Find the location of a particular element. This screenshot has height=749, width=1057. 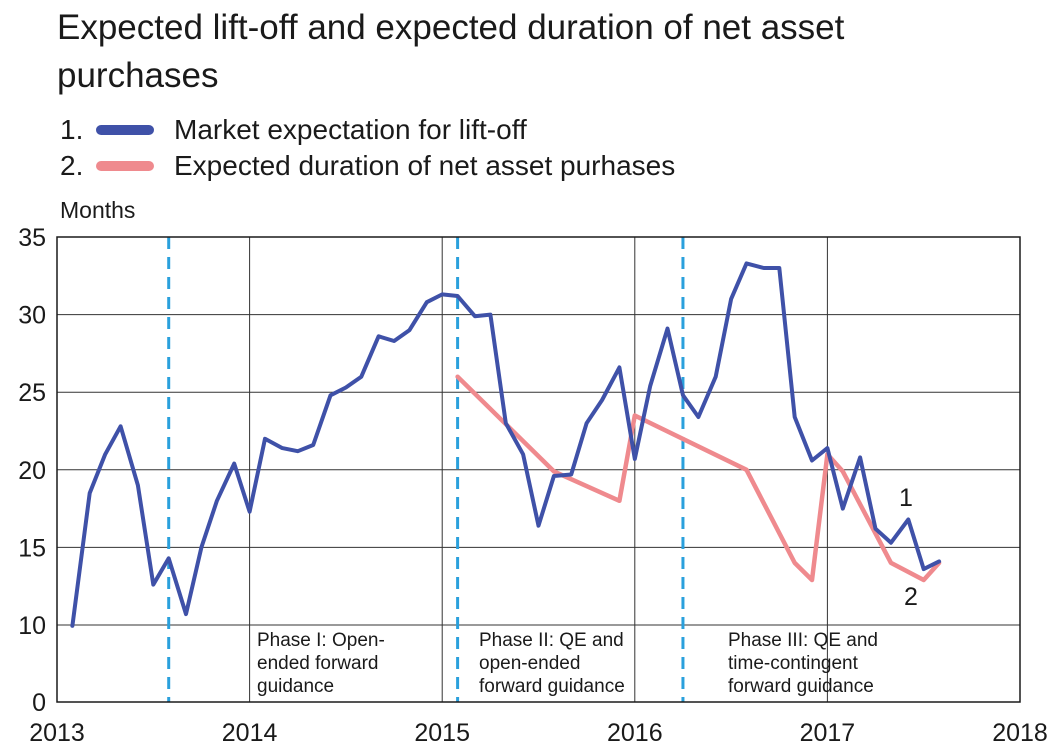

x-tick-label: 2017 is located at coordinates (828, 733).